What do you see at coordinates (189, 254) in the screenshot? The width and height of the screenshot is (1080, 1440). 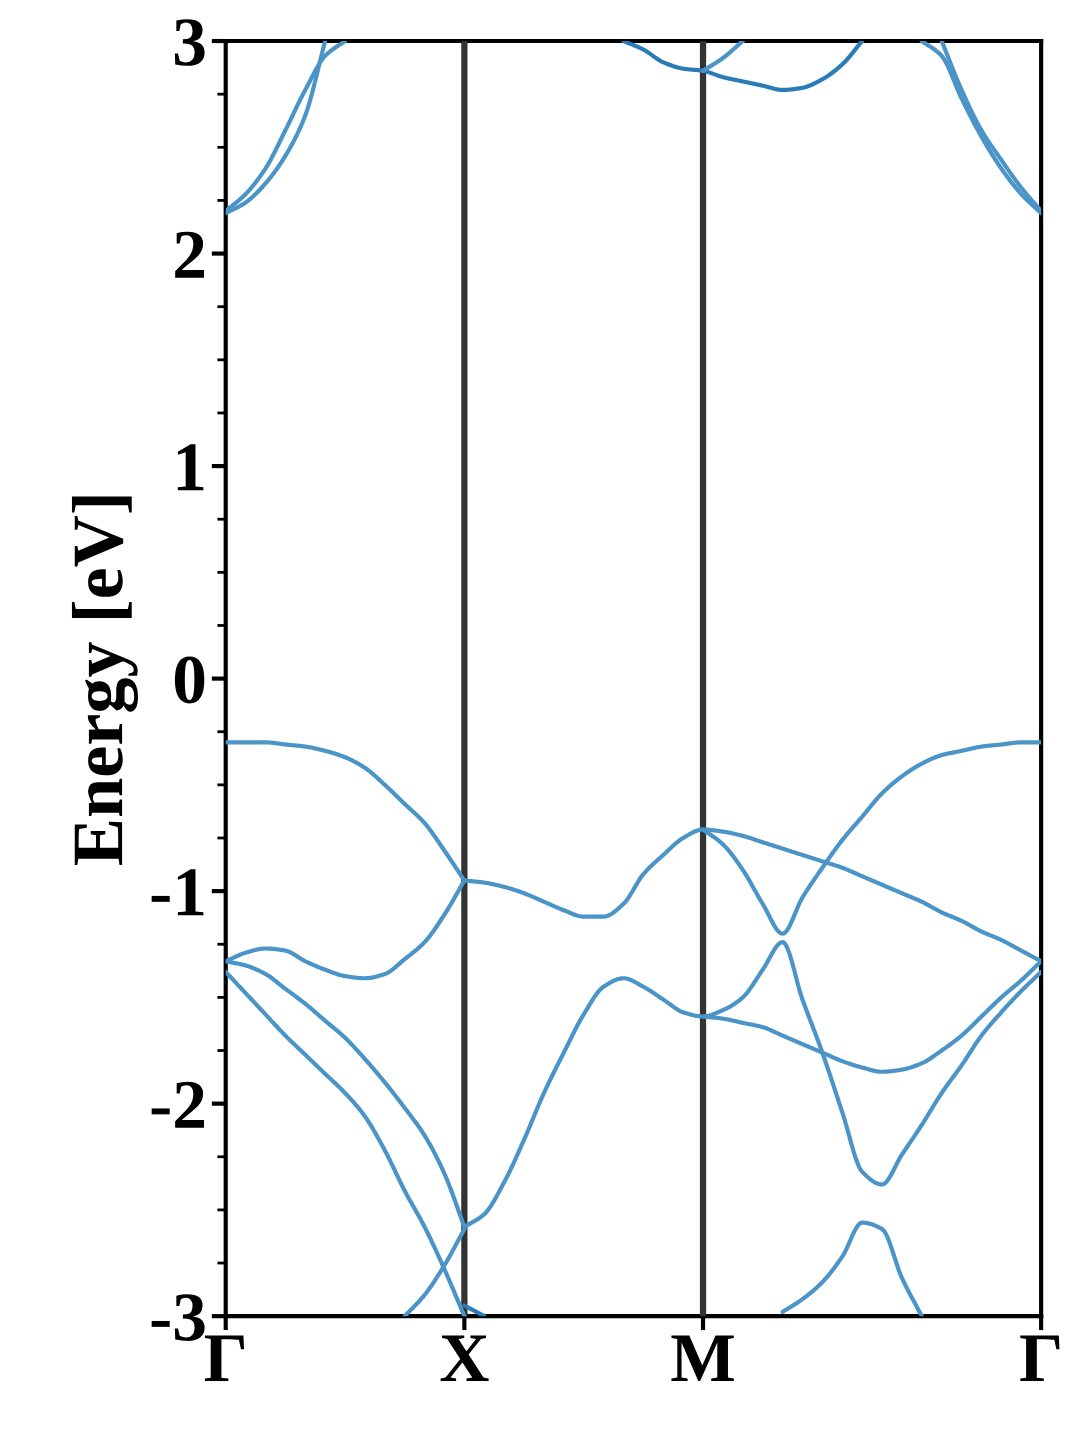 I see `y-tick-label: 2` at bounding box center [189, 254].